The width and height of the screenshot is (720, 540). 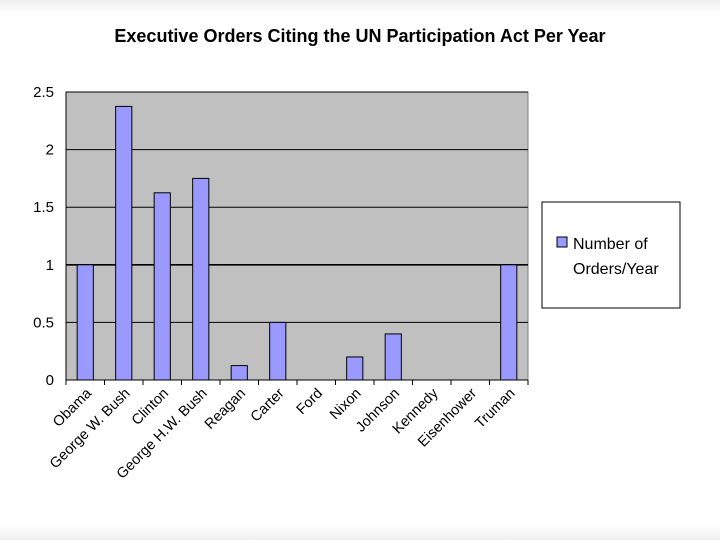 What do you see at coordinates (562, 242) in the screenshot?
I see `legend-swatch` at bounding box center [562, 242].